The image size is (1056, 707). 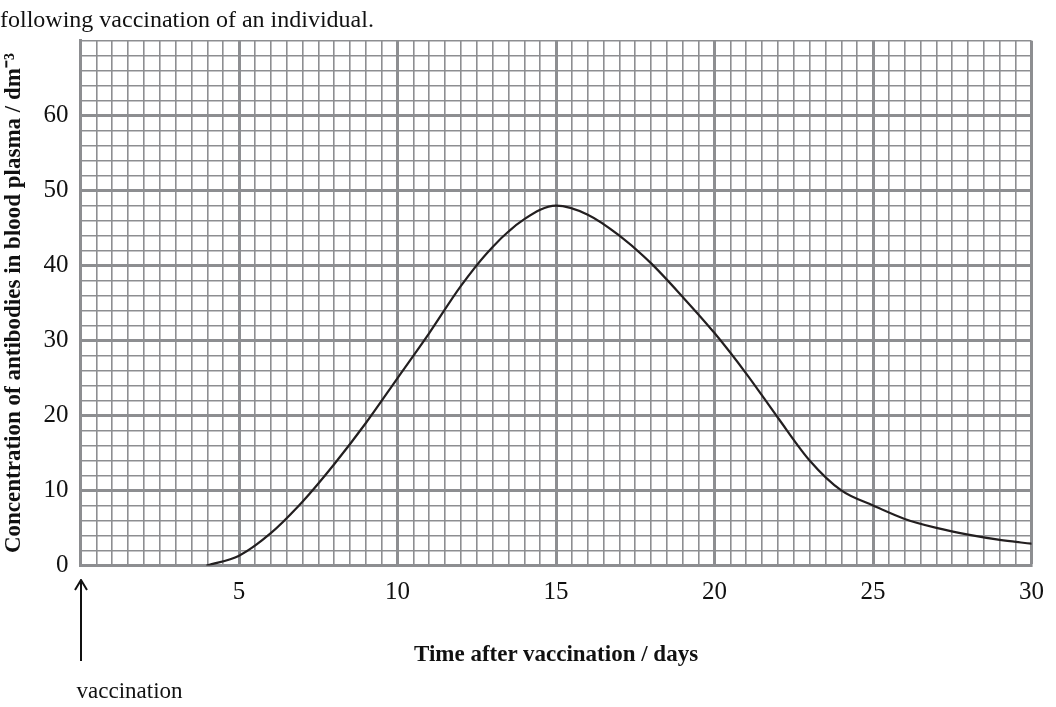 What do you see at coordinates (187, 18) in the screenshot?
I see `chart-subtitle: following vaccination of an individual.` at bounding box center [187, 18].